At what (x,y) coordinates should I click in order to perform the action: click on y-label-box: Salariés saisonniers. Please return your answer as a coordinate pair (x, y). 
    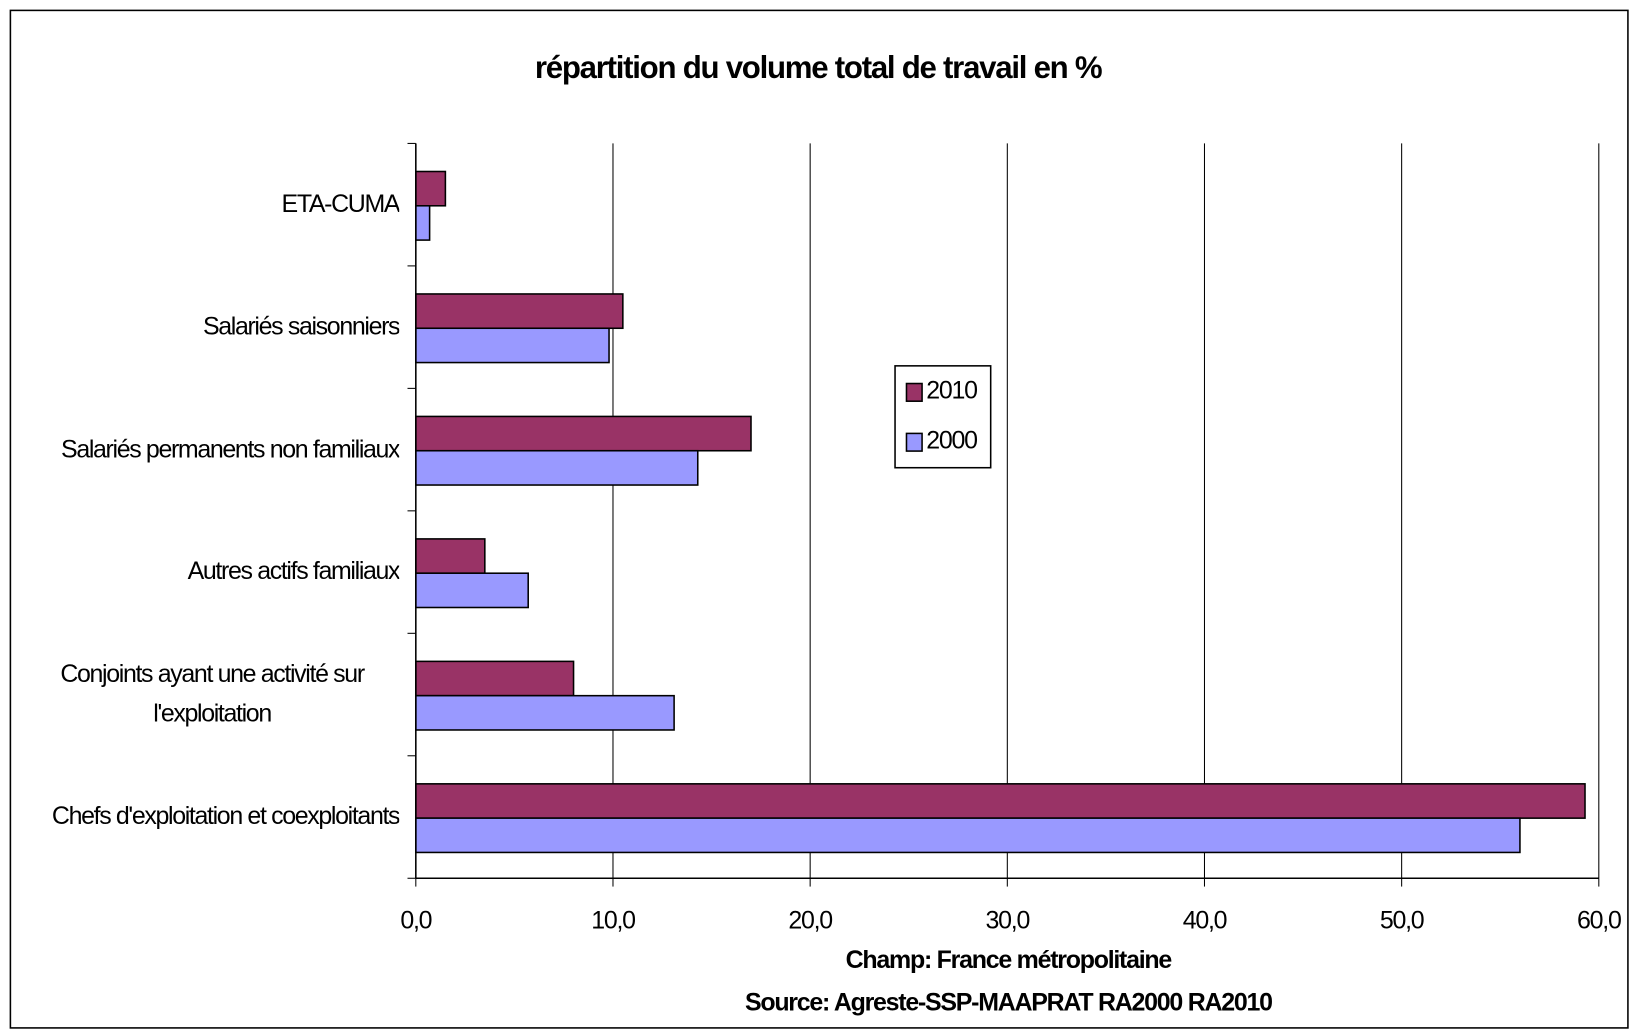
    Looking at the image, I should click on (209, 327).